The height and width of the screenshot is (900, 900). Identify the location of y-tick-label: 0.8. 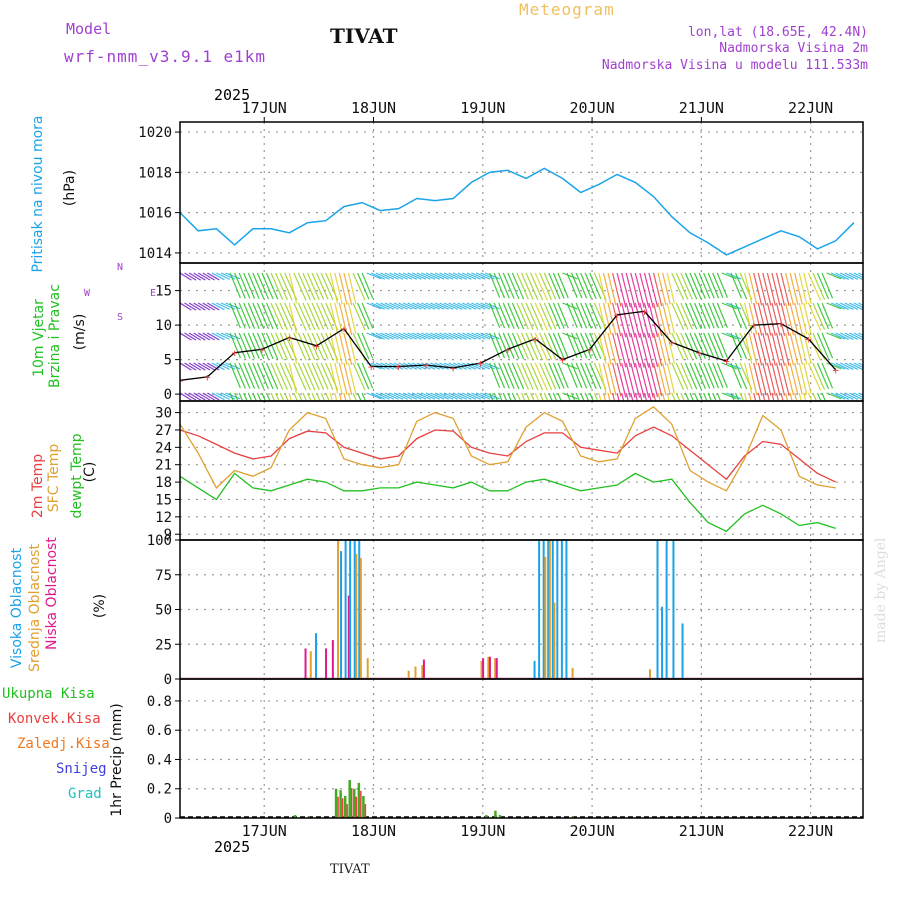
(159, 702).